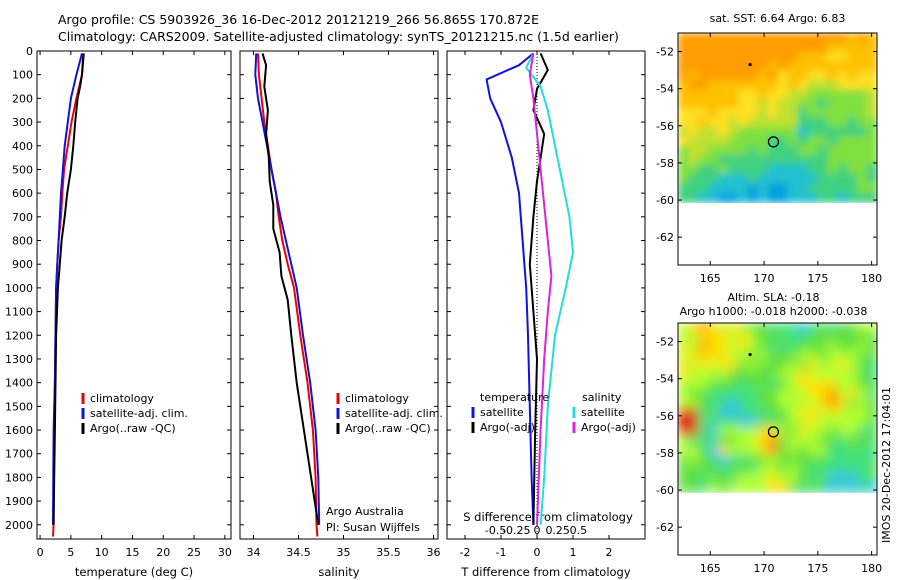 The image size is (900, 580). Describe the element at coordinates (665, 163) in the screenshot. I see `y-tick-label: -58` at that location.